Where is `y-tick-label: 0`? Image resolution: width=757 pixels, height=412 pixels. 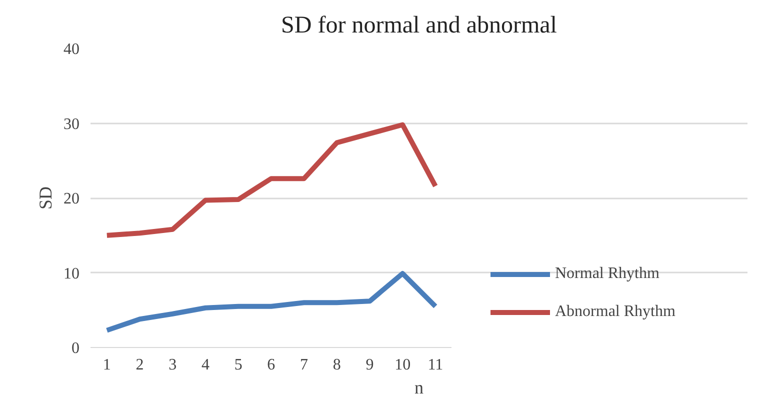 y-tick-label: 0 is located at coordinates (76, 348).